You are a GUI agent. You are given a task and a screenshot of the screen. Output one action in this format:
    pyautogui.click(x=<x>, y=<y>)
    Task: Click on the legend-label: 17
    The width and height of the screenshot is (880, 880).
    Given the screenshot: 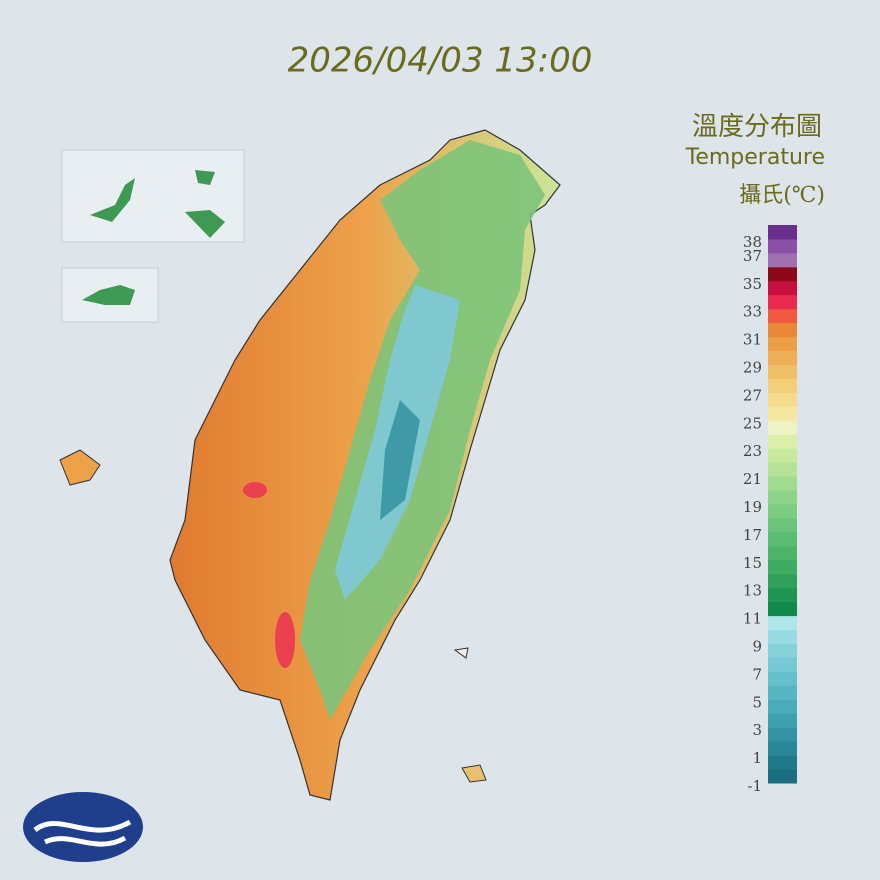 What is the action you would take?
    pyautogui.click(x=752, y=535)
    